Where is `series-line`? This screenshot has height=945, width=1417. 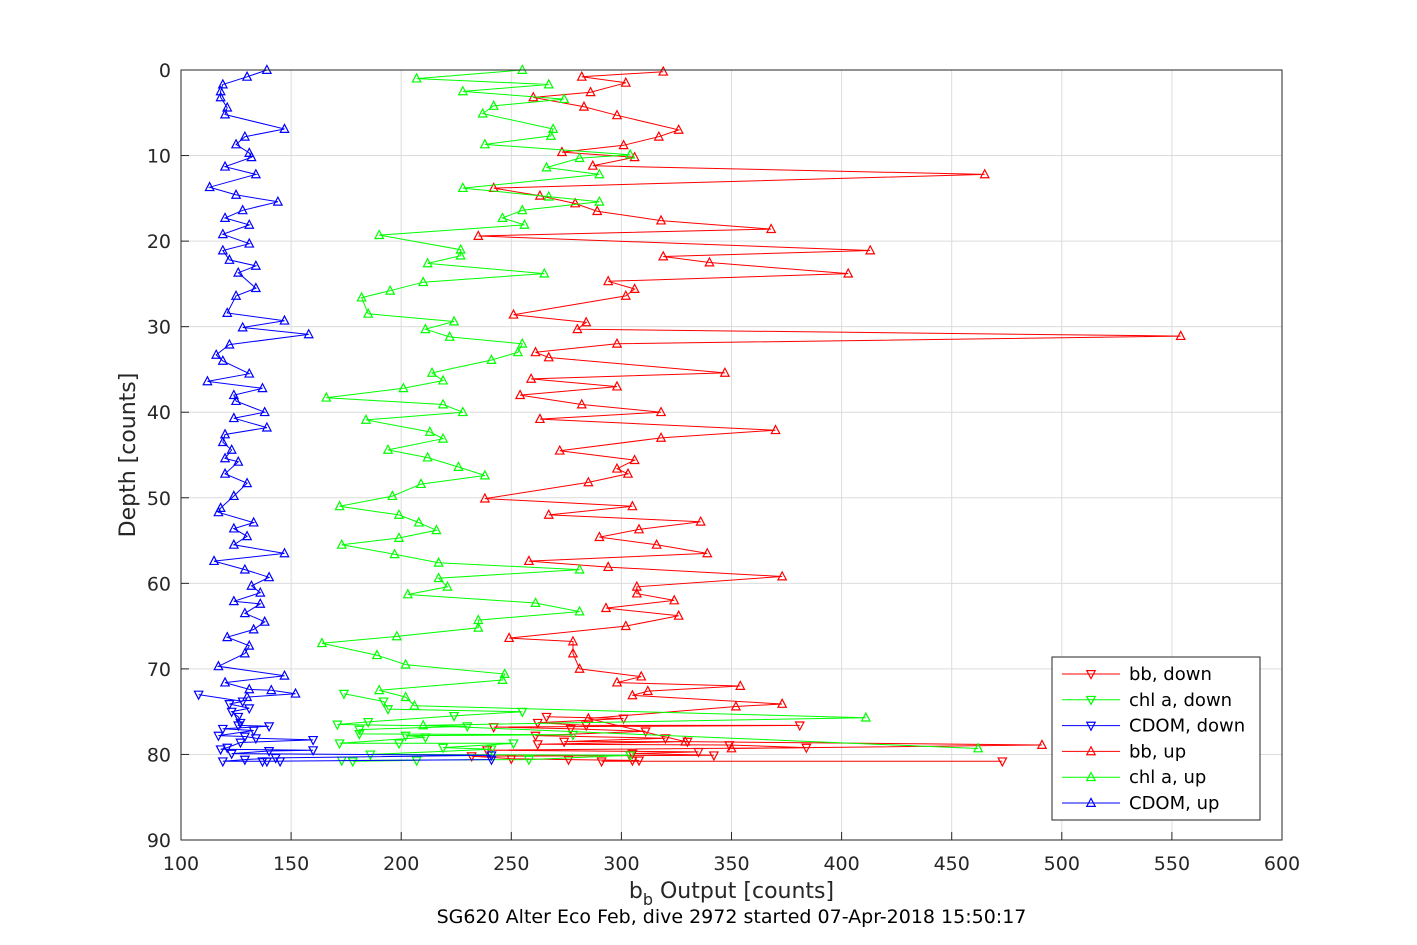 series-line is located at coordinates (345, 728).